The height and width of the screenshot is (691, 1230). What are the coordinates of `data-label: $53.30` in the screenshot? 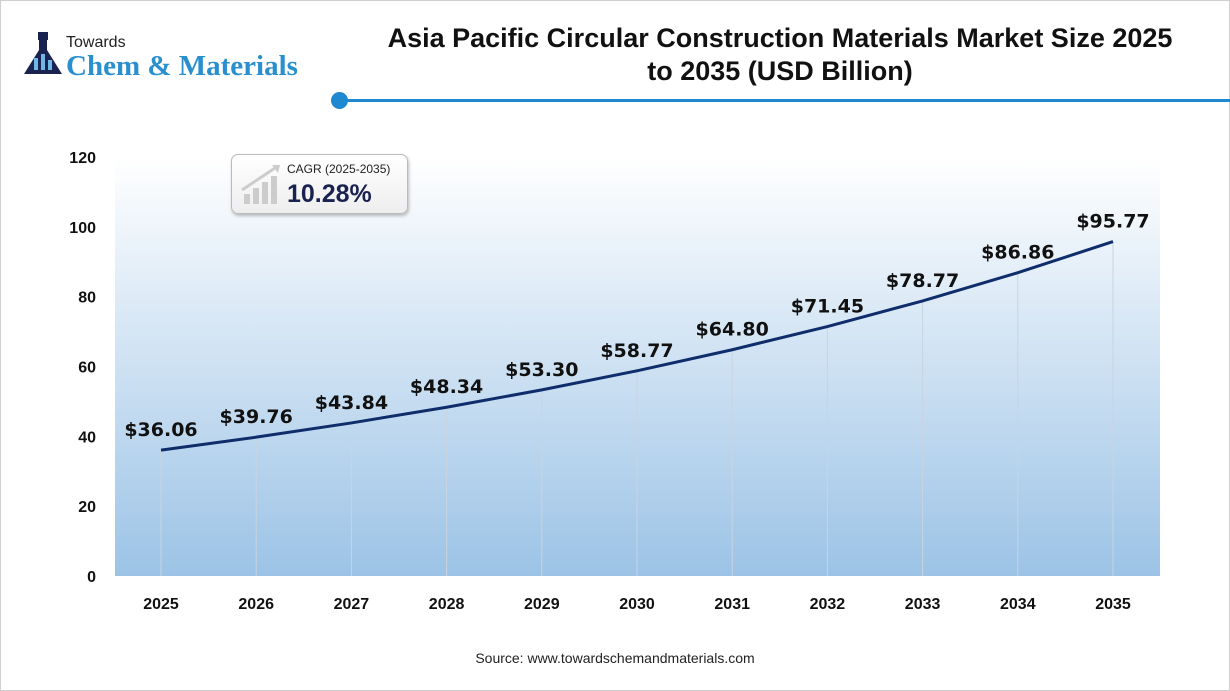 It's located at (541, 370).